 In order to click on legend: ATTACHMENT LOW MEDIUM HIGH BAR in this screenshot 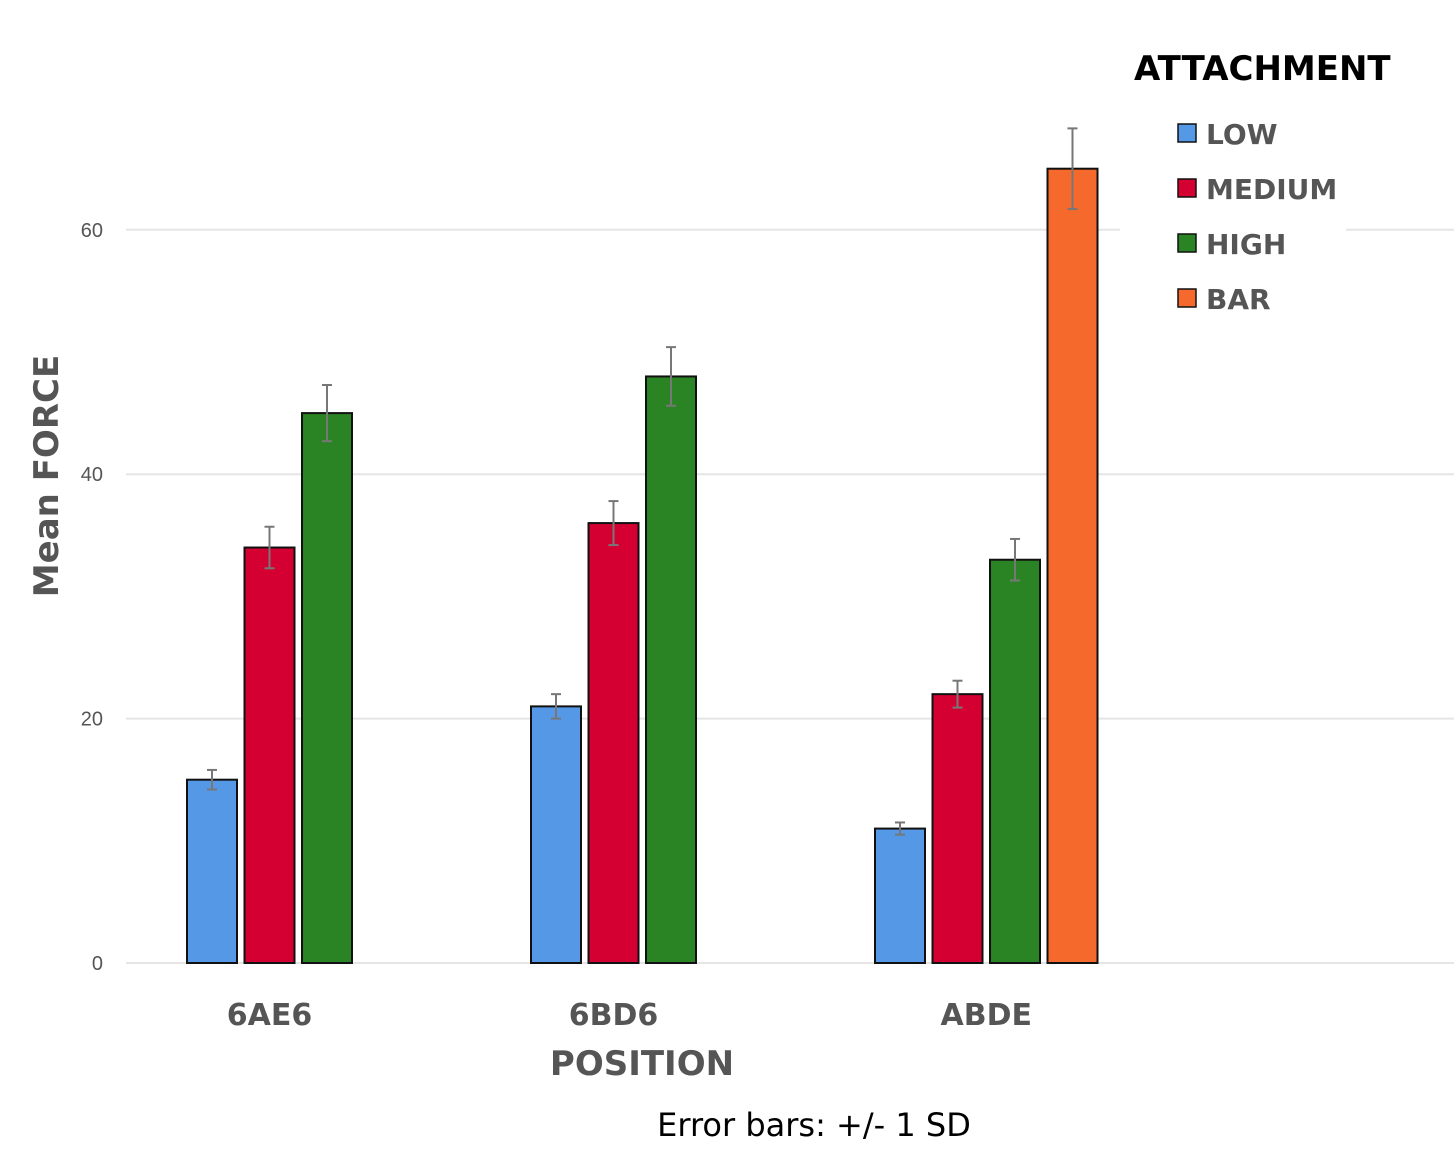, I will do `click(1255, 185)`.